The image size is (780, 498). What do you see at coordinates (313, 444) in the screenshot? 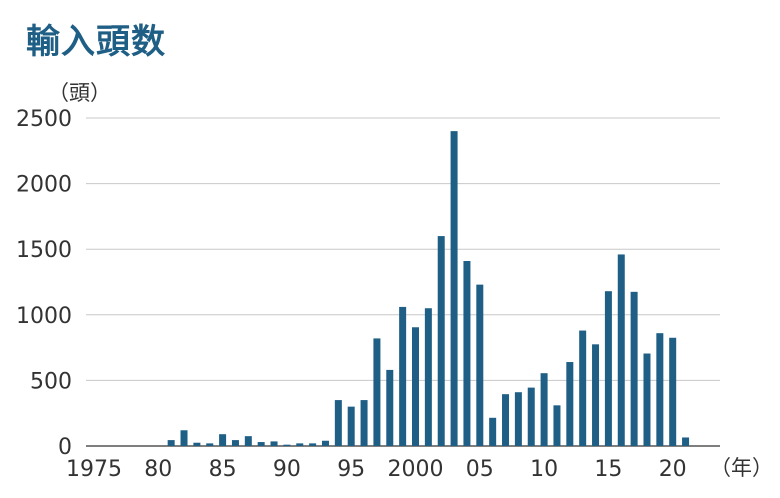
I see `bar-1992` at bounding box center [313, 444].